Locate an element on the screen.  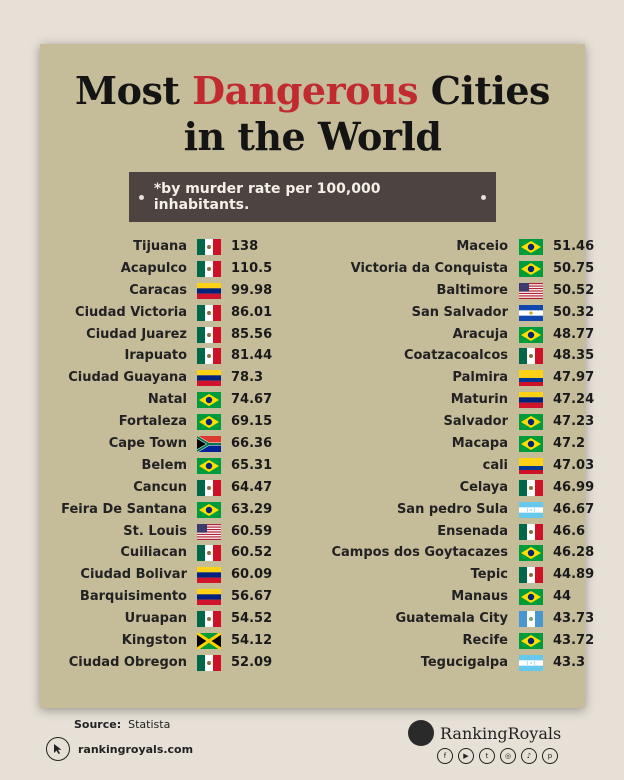
murder-rate: 47.97 is located at coordinates (574, 378).